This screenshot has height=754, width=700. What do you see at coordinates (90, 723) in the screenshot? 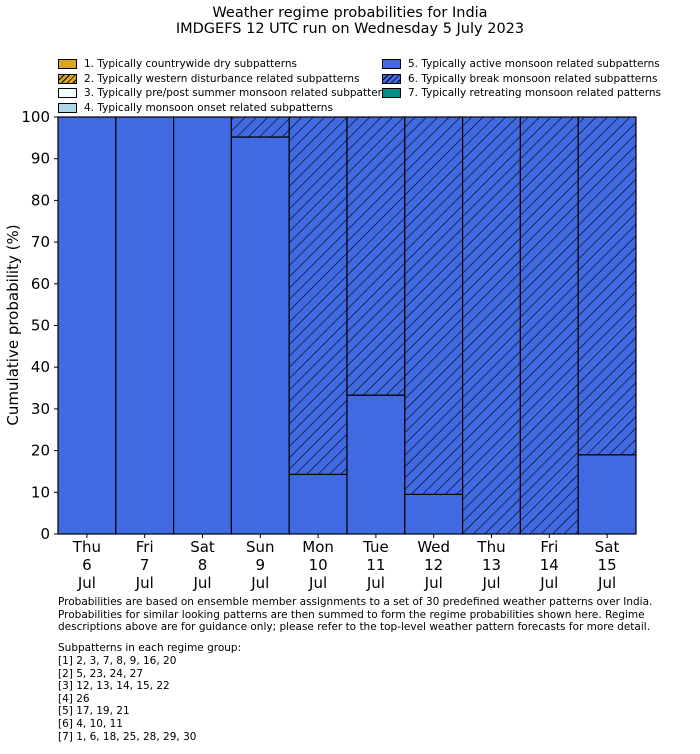
I see `footer-group: [6] 4, 10, 11` at bounding box center [90, 723].